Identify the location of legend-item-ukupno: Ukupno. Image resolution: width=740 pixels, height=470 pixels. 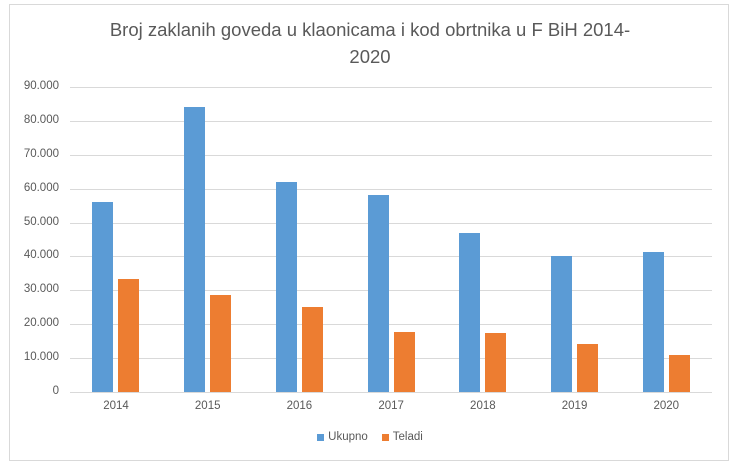
(342, 437).